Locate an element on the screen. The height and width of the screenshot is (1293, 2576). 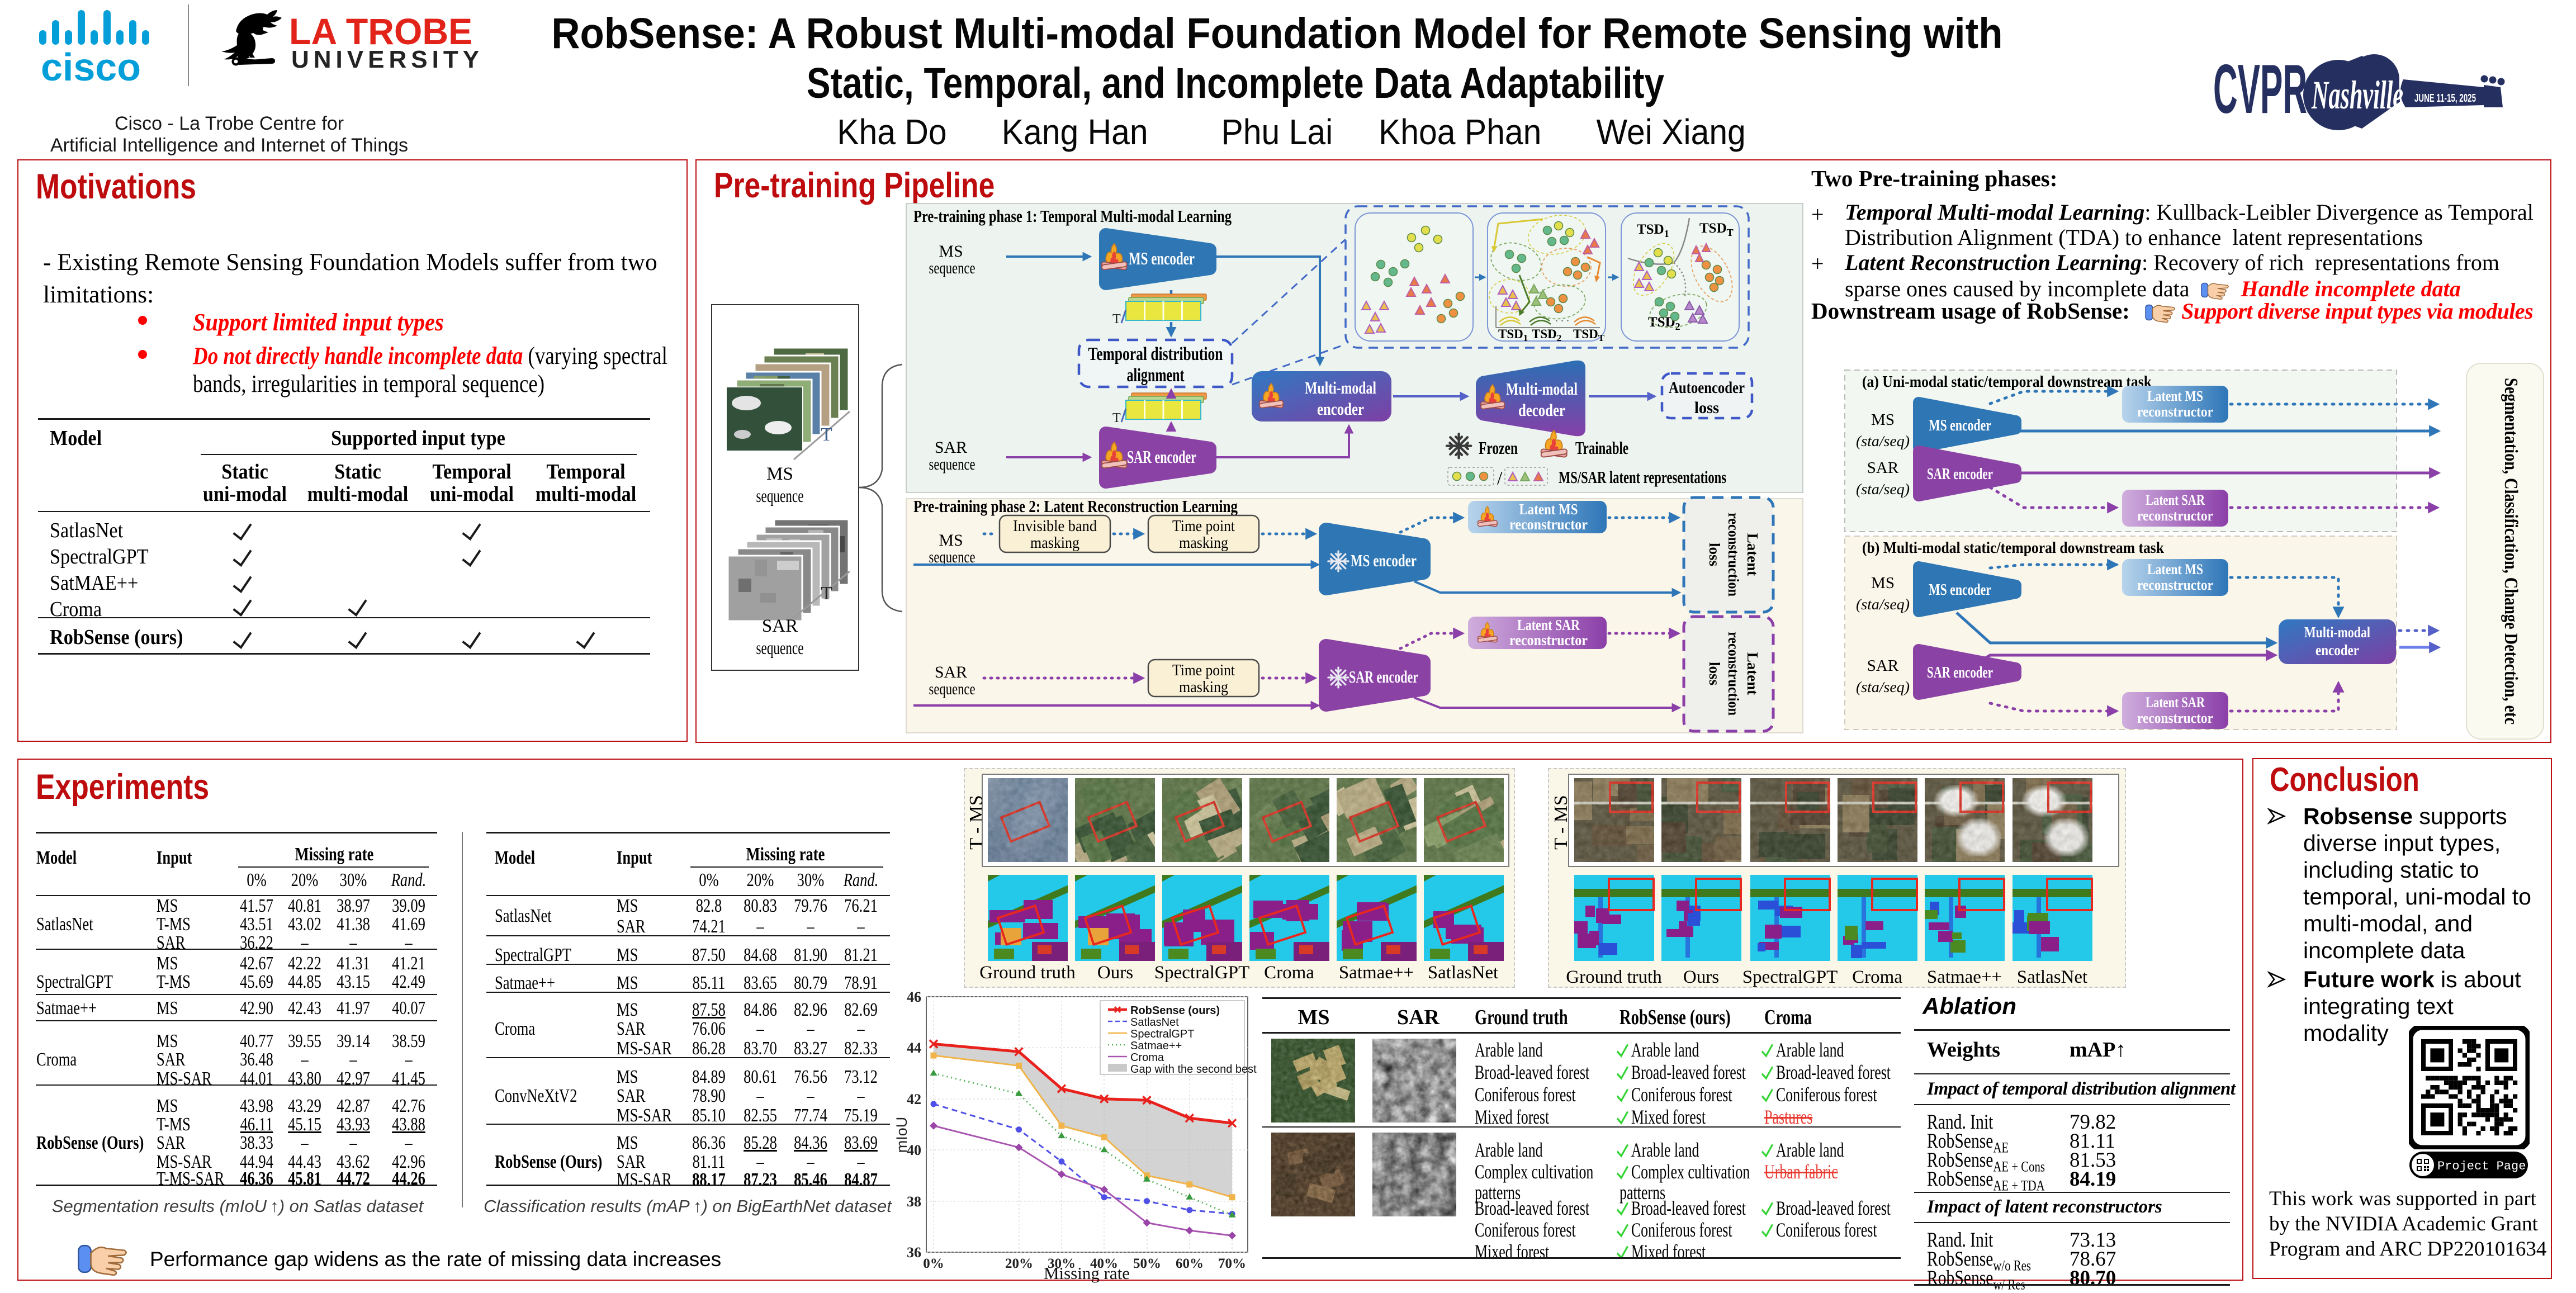
svg-text: 30% is located at coordinates (1062, 1263).